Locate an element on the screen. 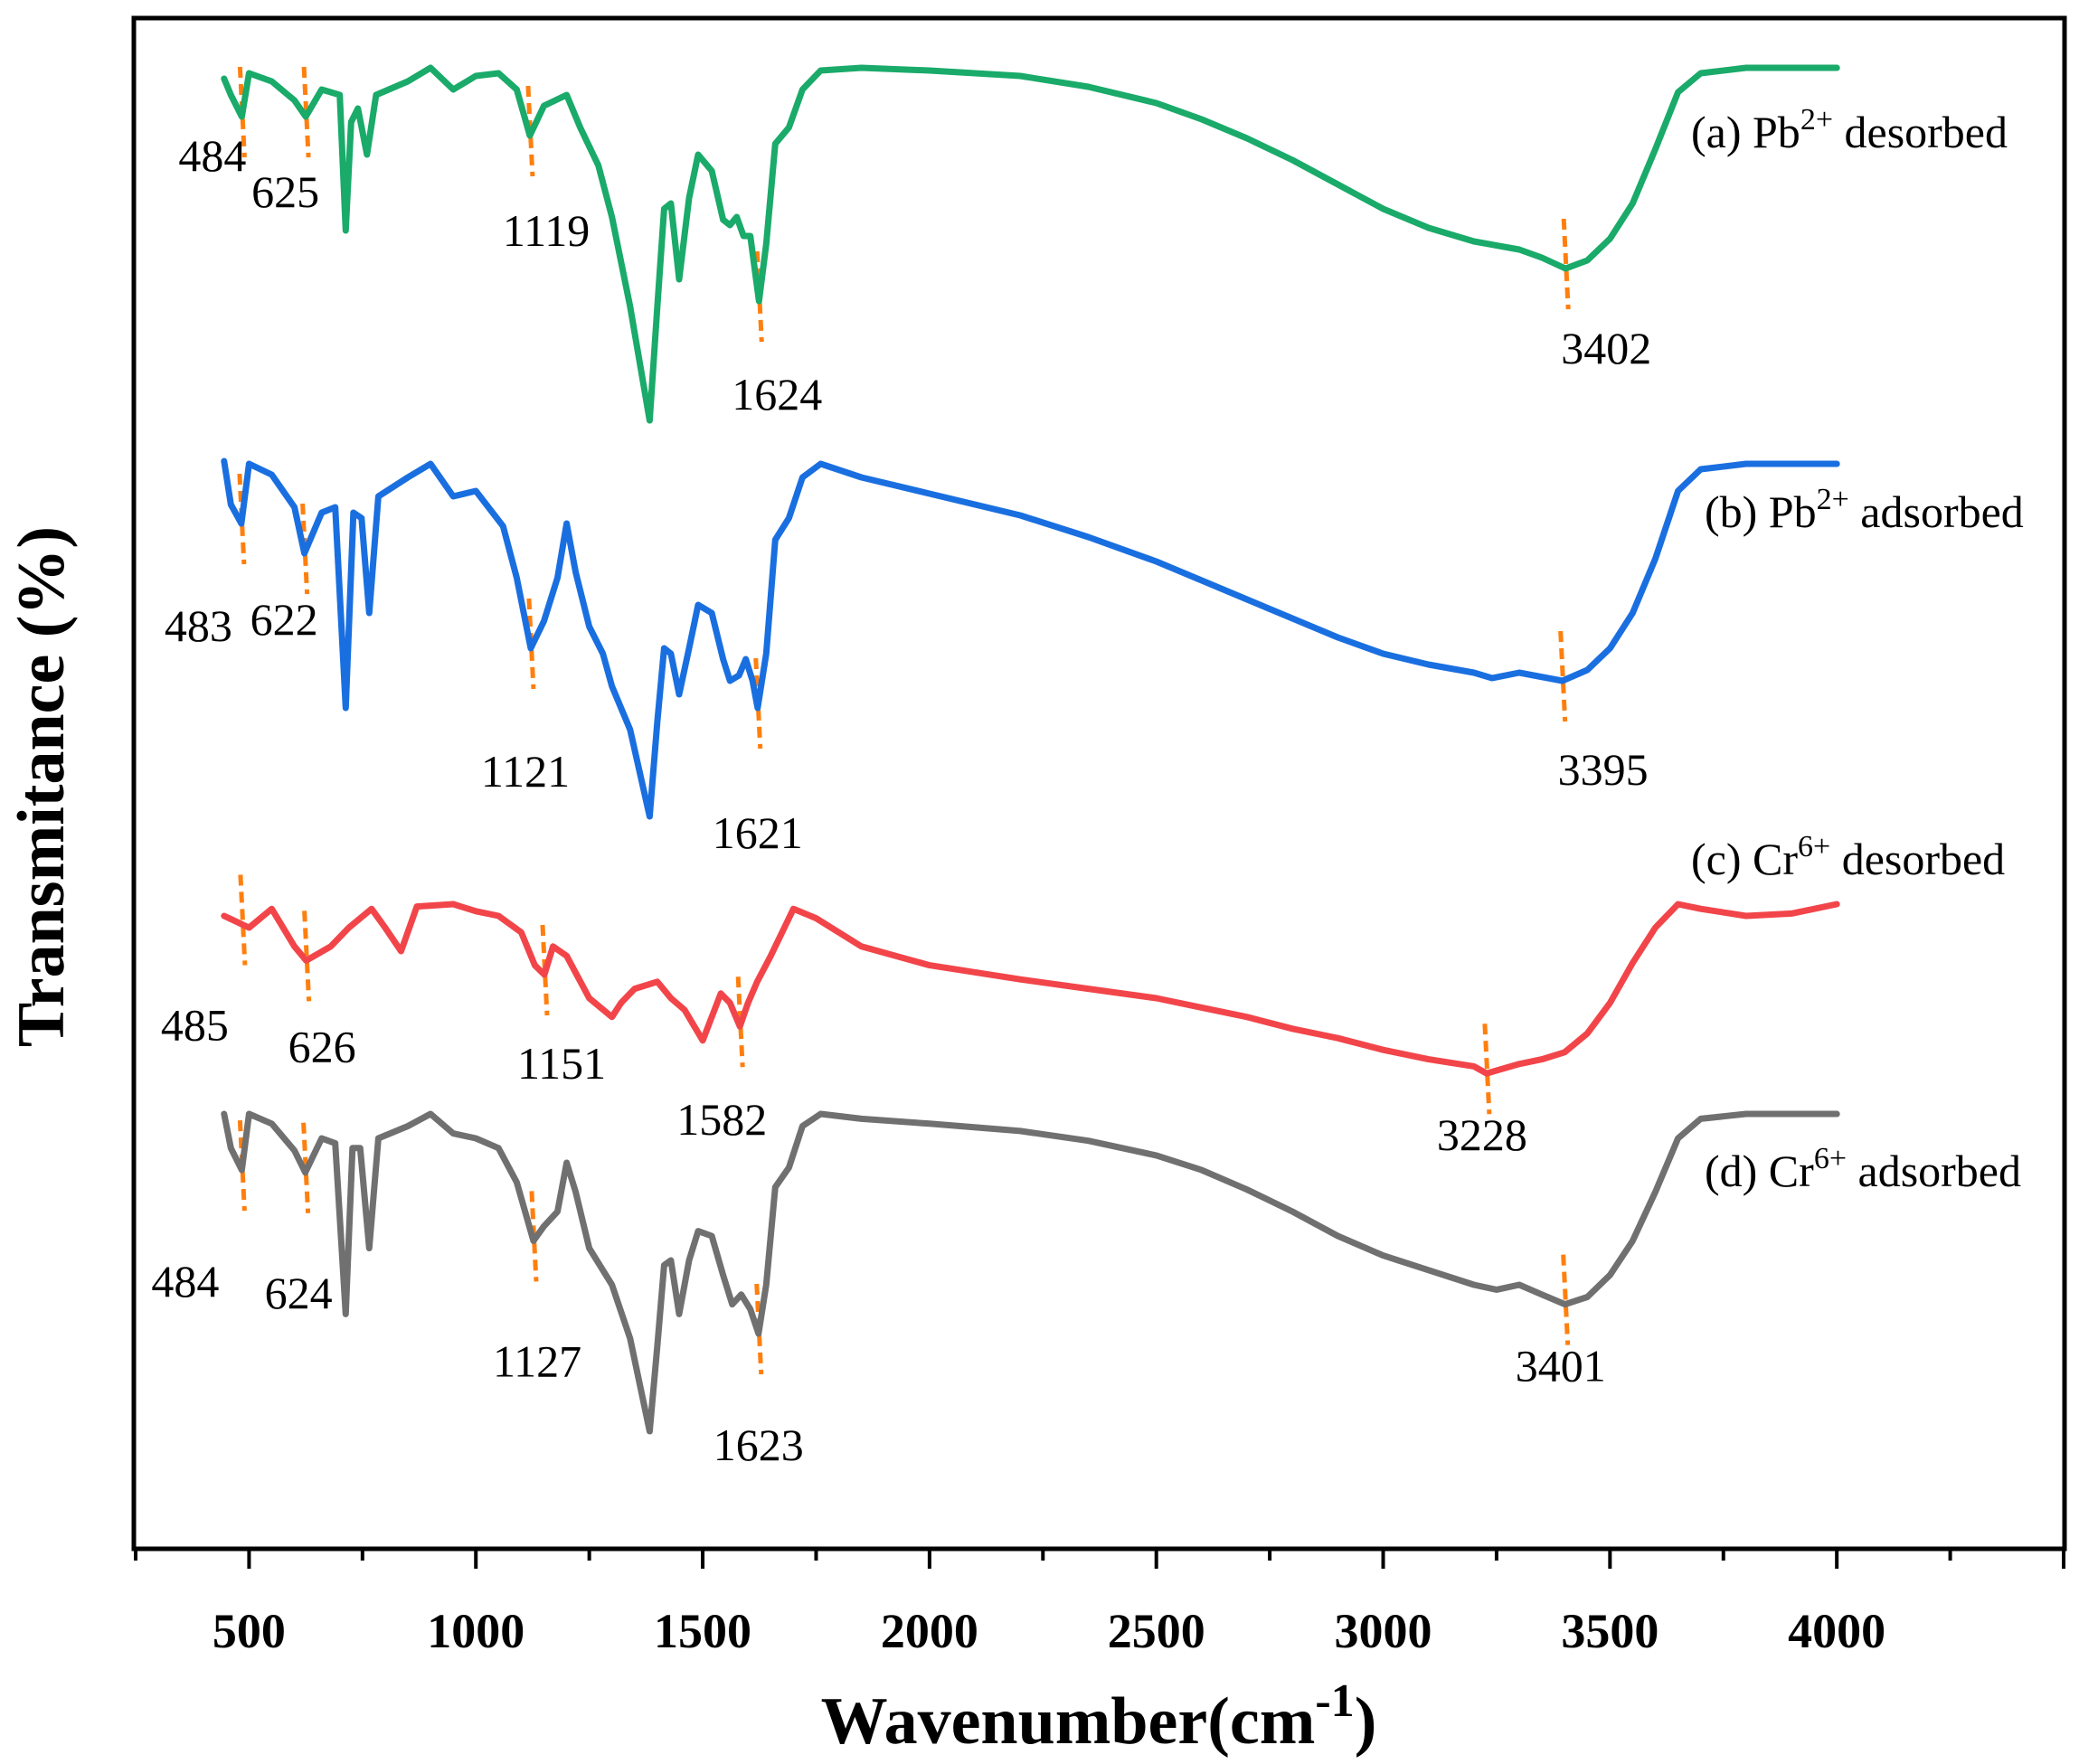 Image resolution: width=2079 pixels, height=1764 pixels. x-tick-label: 1500 is located at coordinates (702, 1631).